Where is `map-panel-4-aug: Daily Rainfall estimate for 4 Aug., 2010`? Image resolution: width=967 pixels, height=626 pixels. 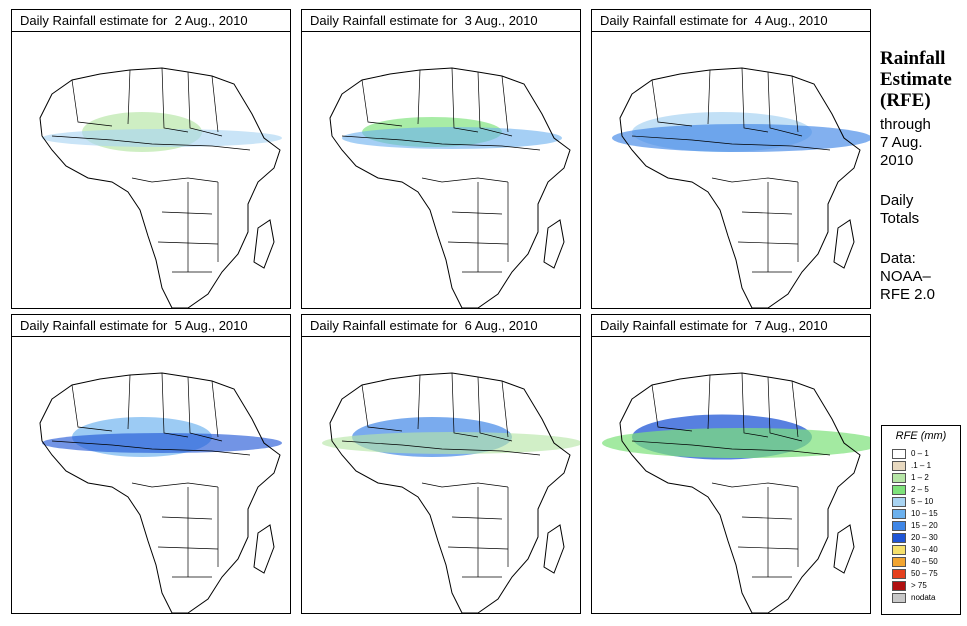 map-panel-4-aug: Daily Rainfall estimate for 4 Aug., 2010 is located at coordinates (731, 159).